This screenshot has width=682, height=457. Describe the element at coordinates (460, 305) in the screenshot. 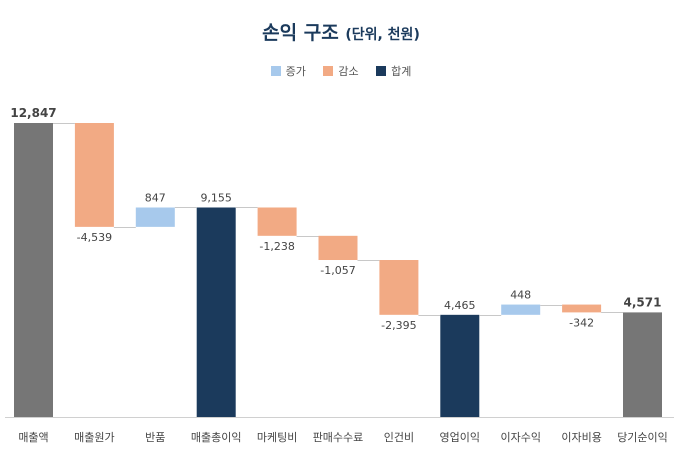

I see `data-label: 4,465` at that location.